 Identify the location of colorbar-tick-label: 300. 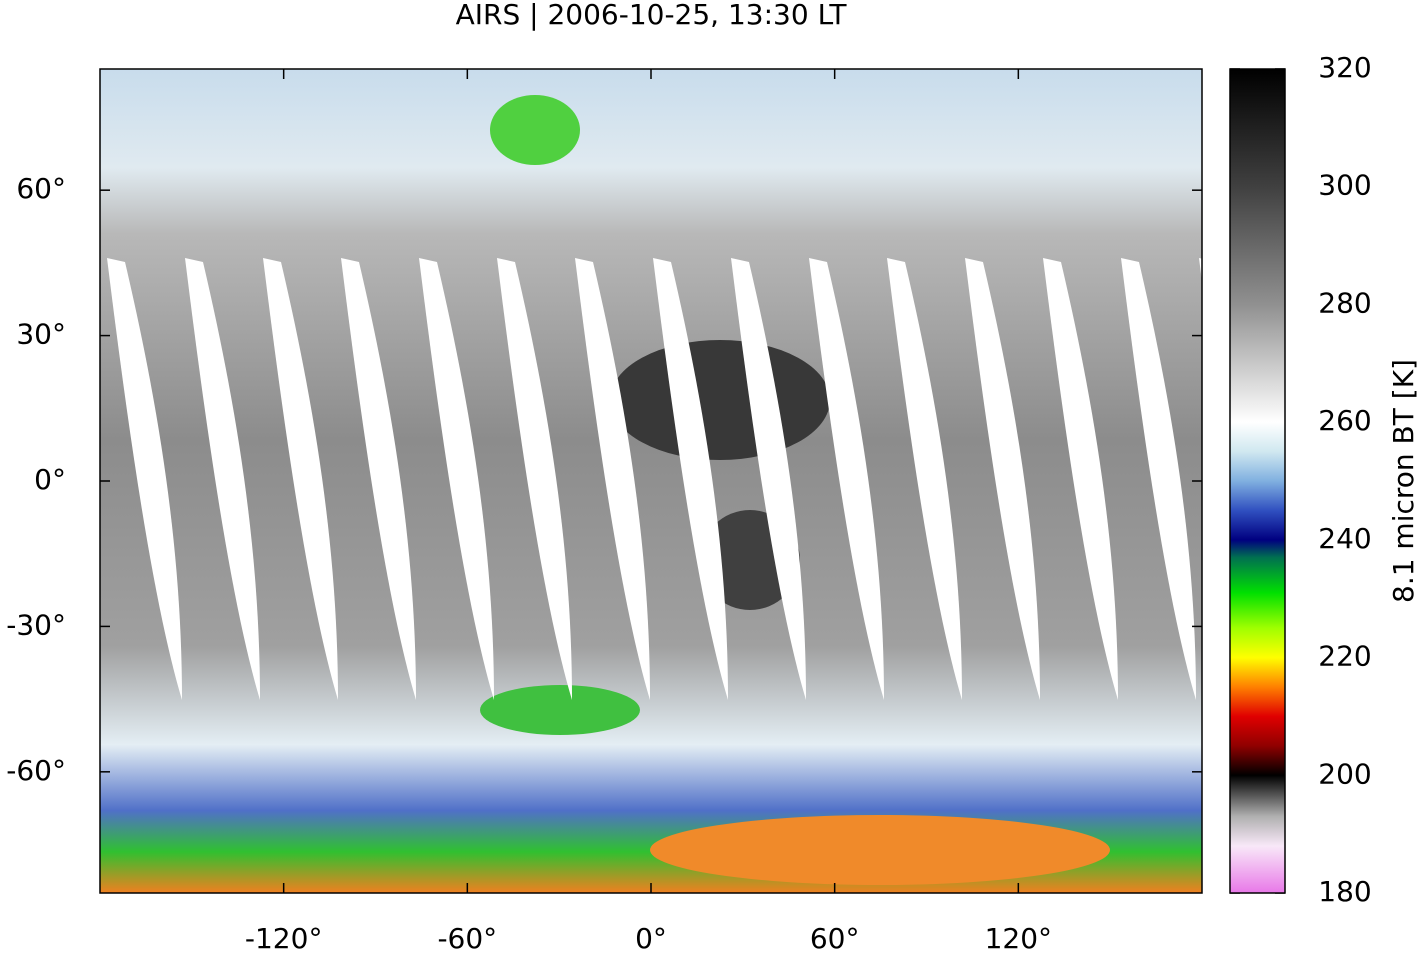
(1344, 185).